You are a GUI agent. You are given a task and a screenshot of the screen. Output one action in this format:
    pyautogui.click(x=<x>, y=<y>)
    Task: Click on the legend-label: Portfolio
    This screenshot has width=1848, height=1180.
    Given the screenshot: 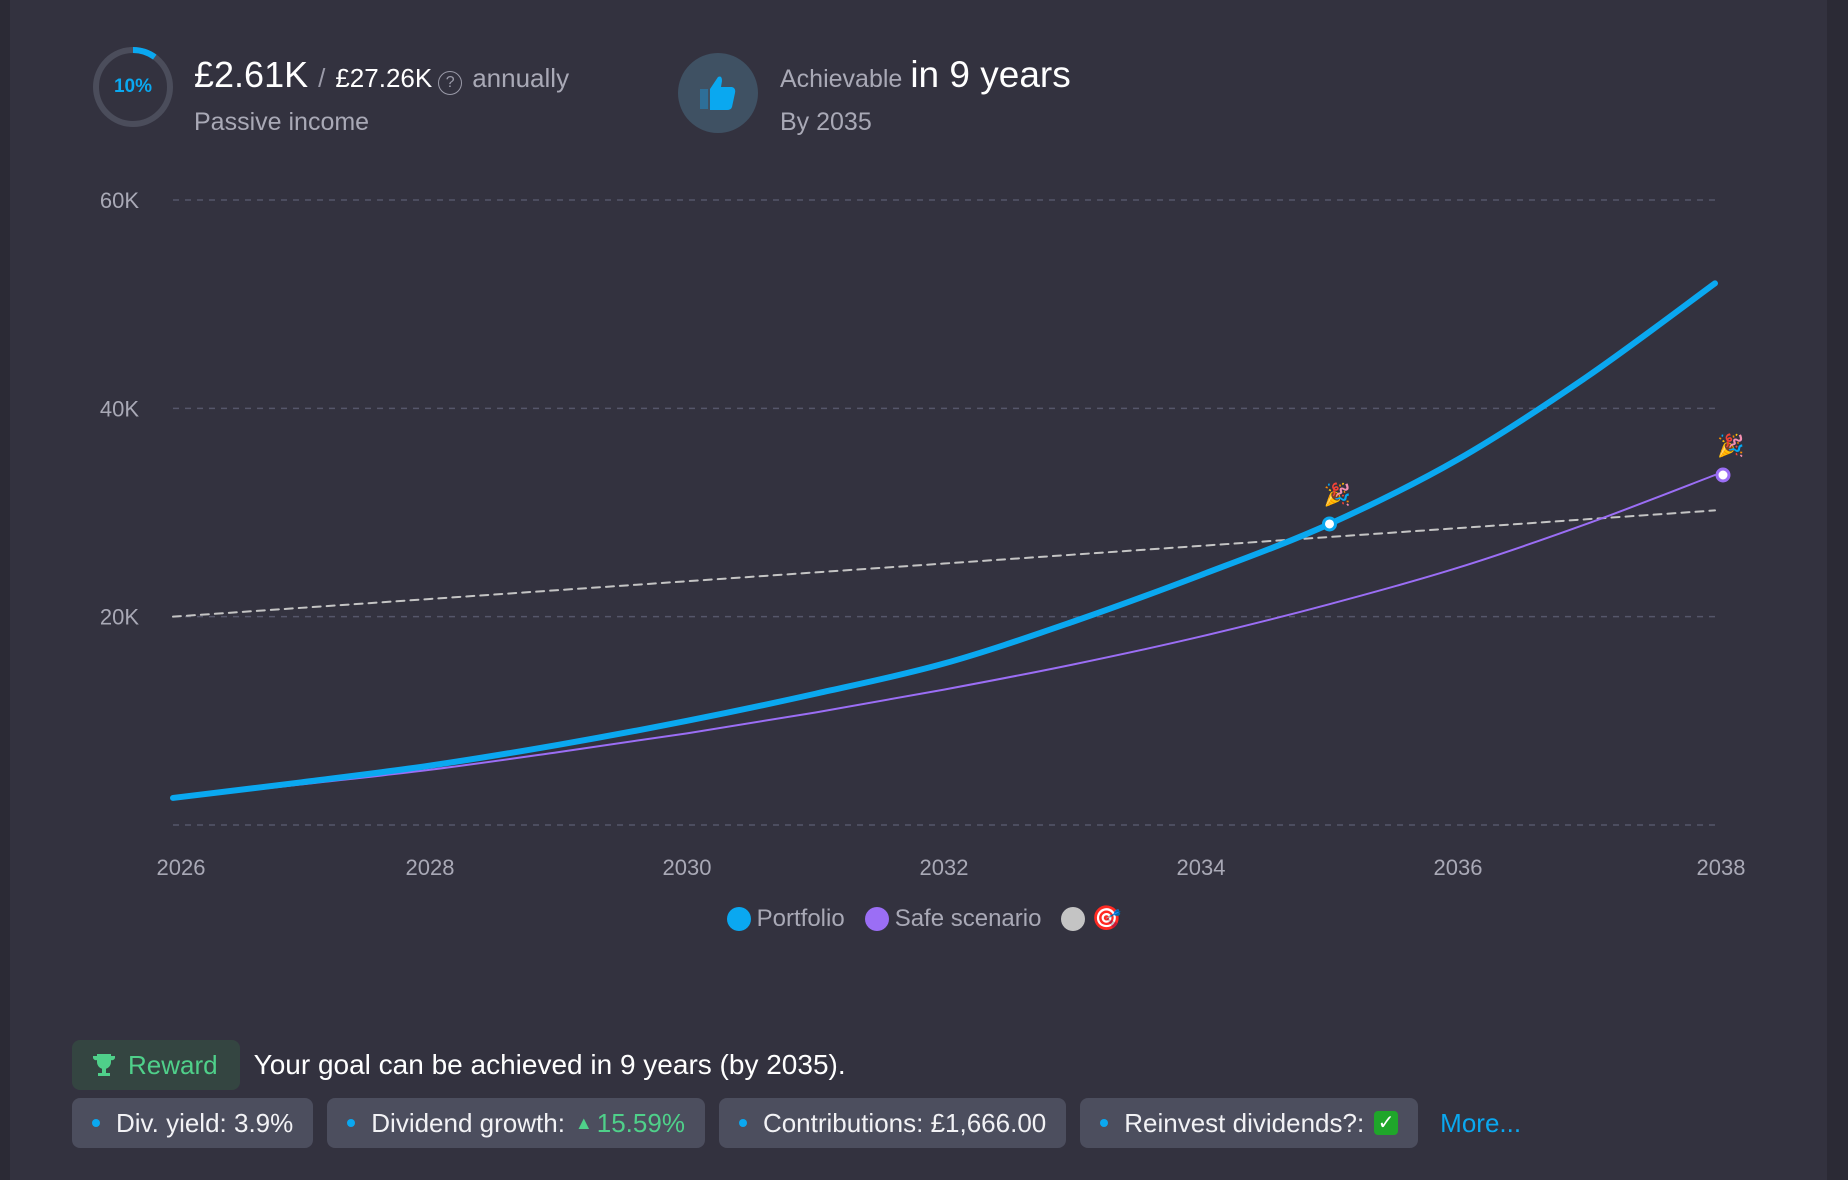 What is the action you would take?
    pyautogui.click(x=800, y=918)
    